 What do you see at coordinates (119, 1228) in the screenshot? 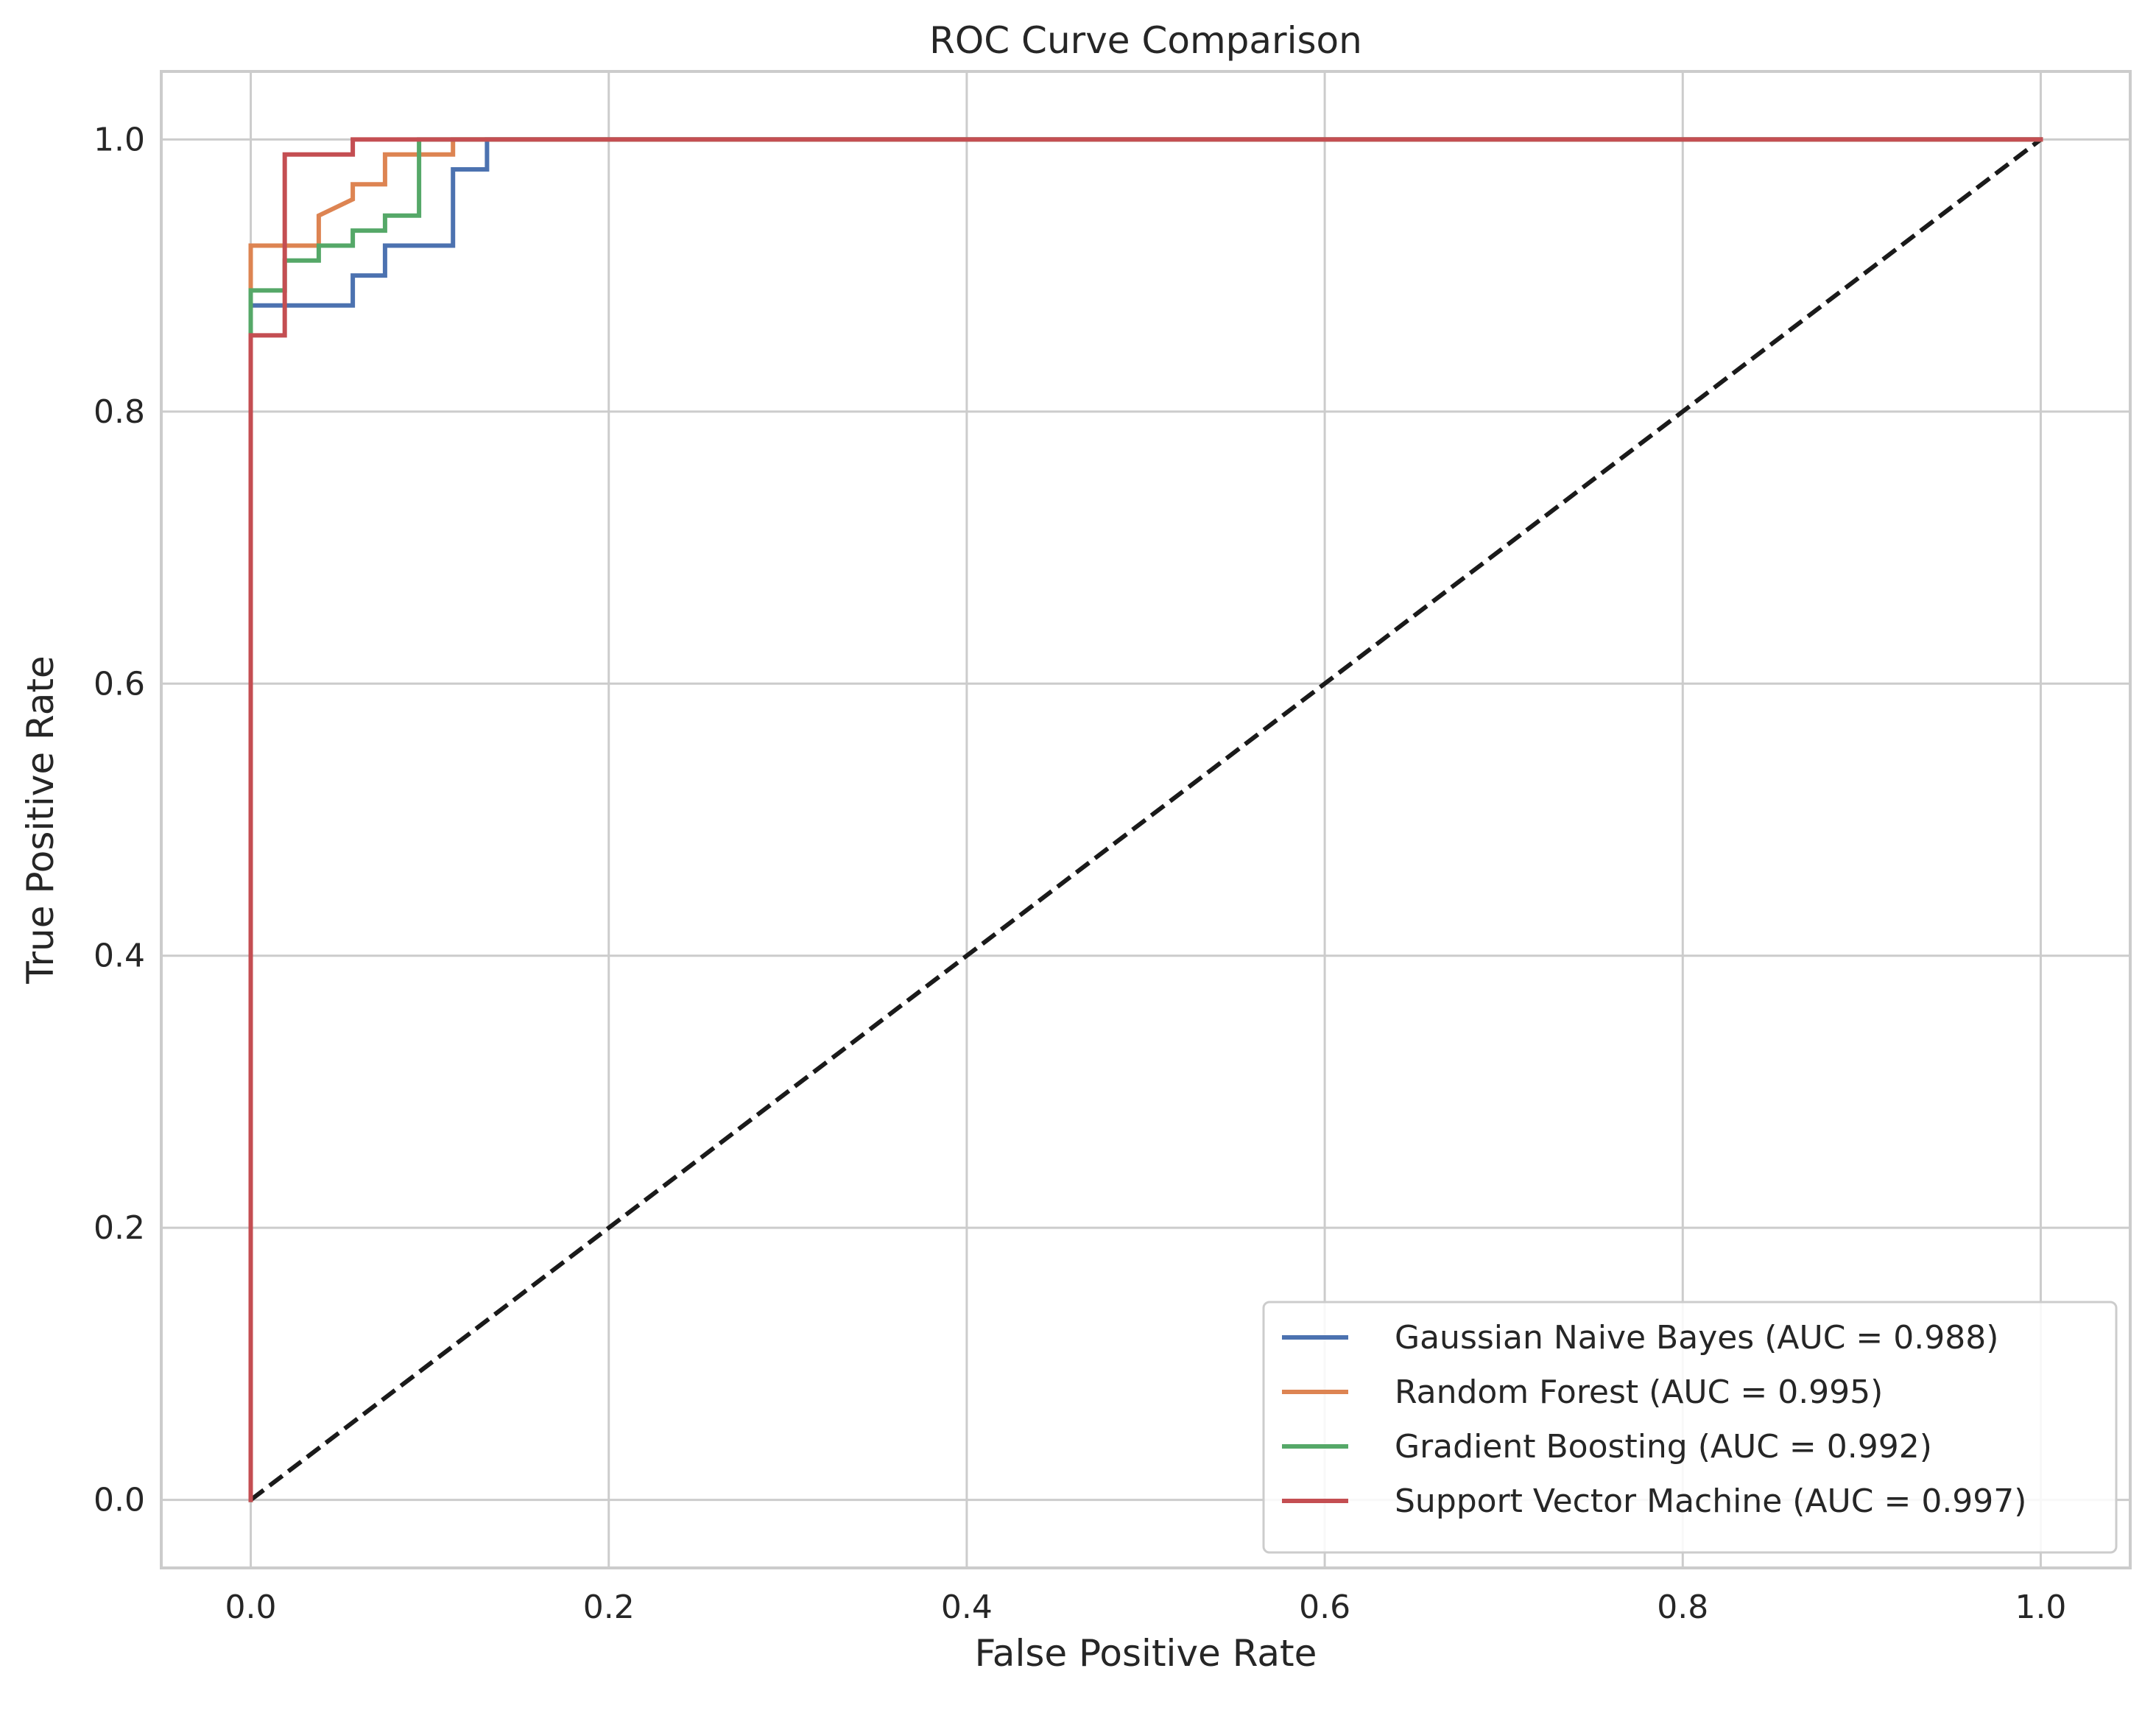
I see `y-tick-label: 0.2` at bounding box center [119, 1228].